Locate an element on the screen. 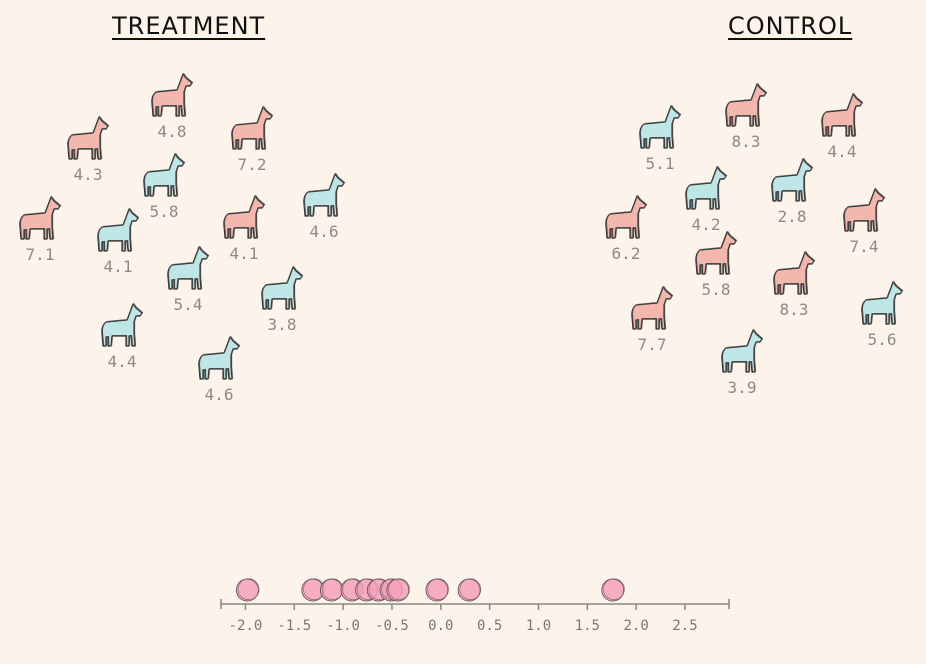  llama-value: 5.4 is located at coordinates (188, 304).